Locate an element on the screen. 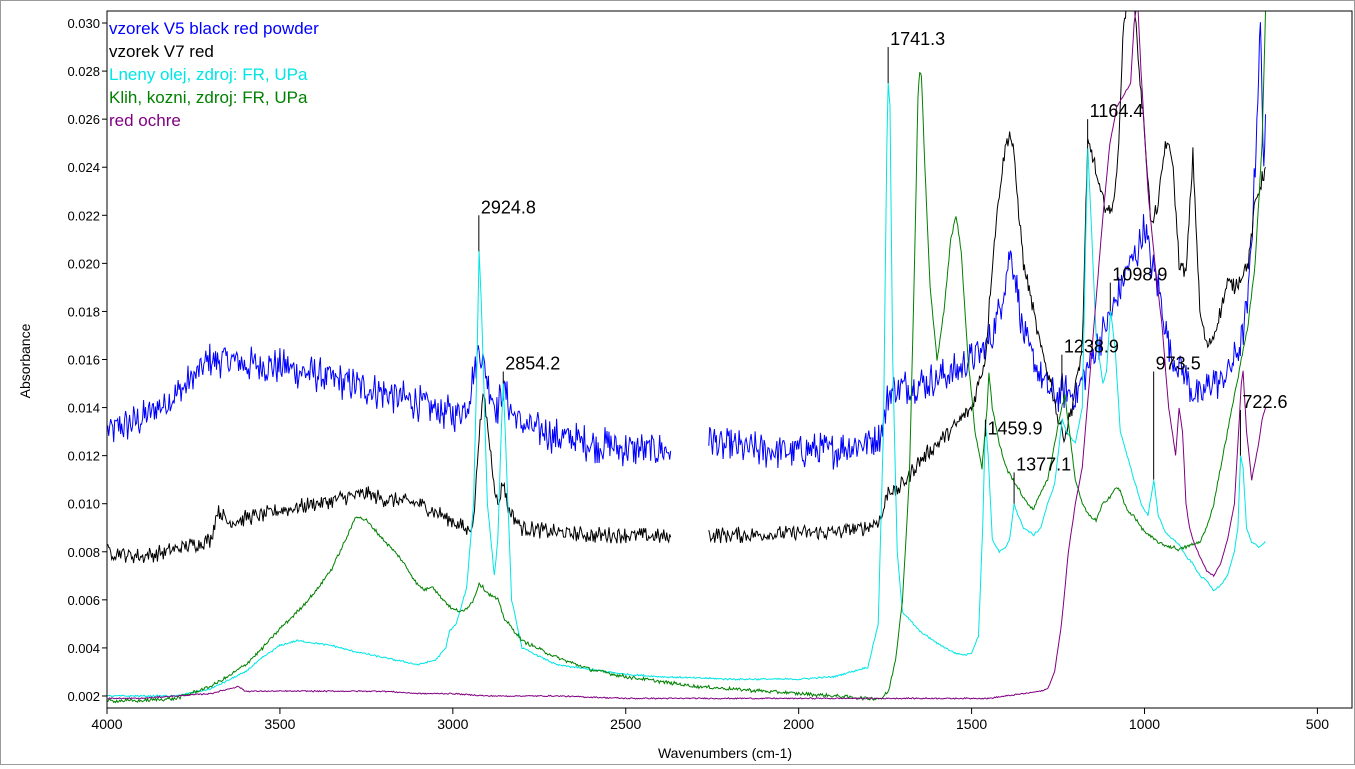 This screenshot has height=769, width=1355. y-tick-label: 0.008 is located at coordinates (83, 552).